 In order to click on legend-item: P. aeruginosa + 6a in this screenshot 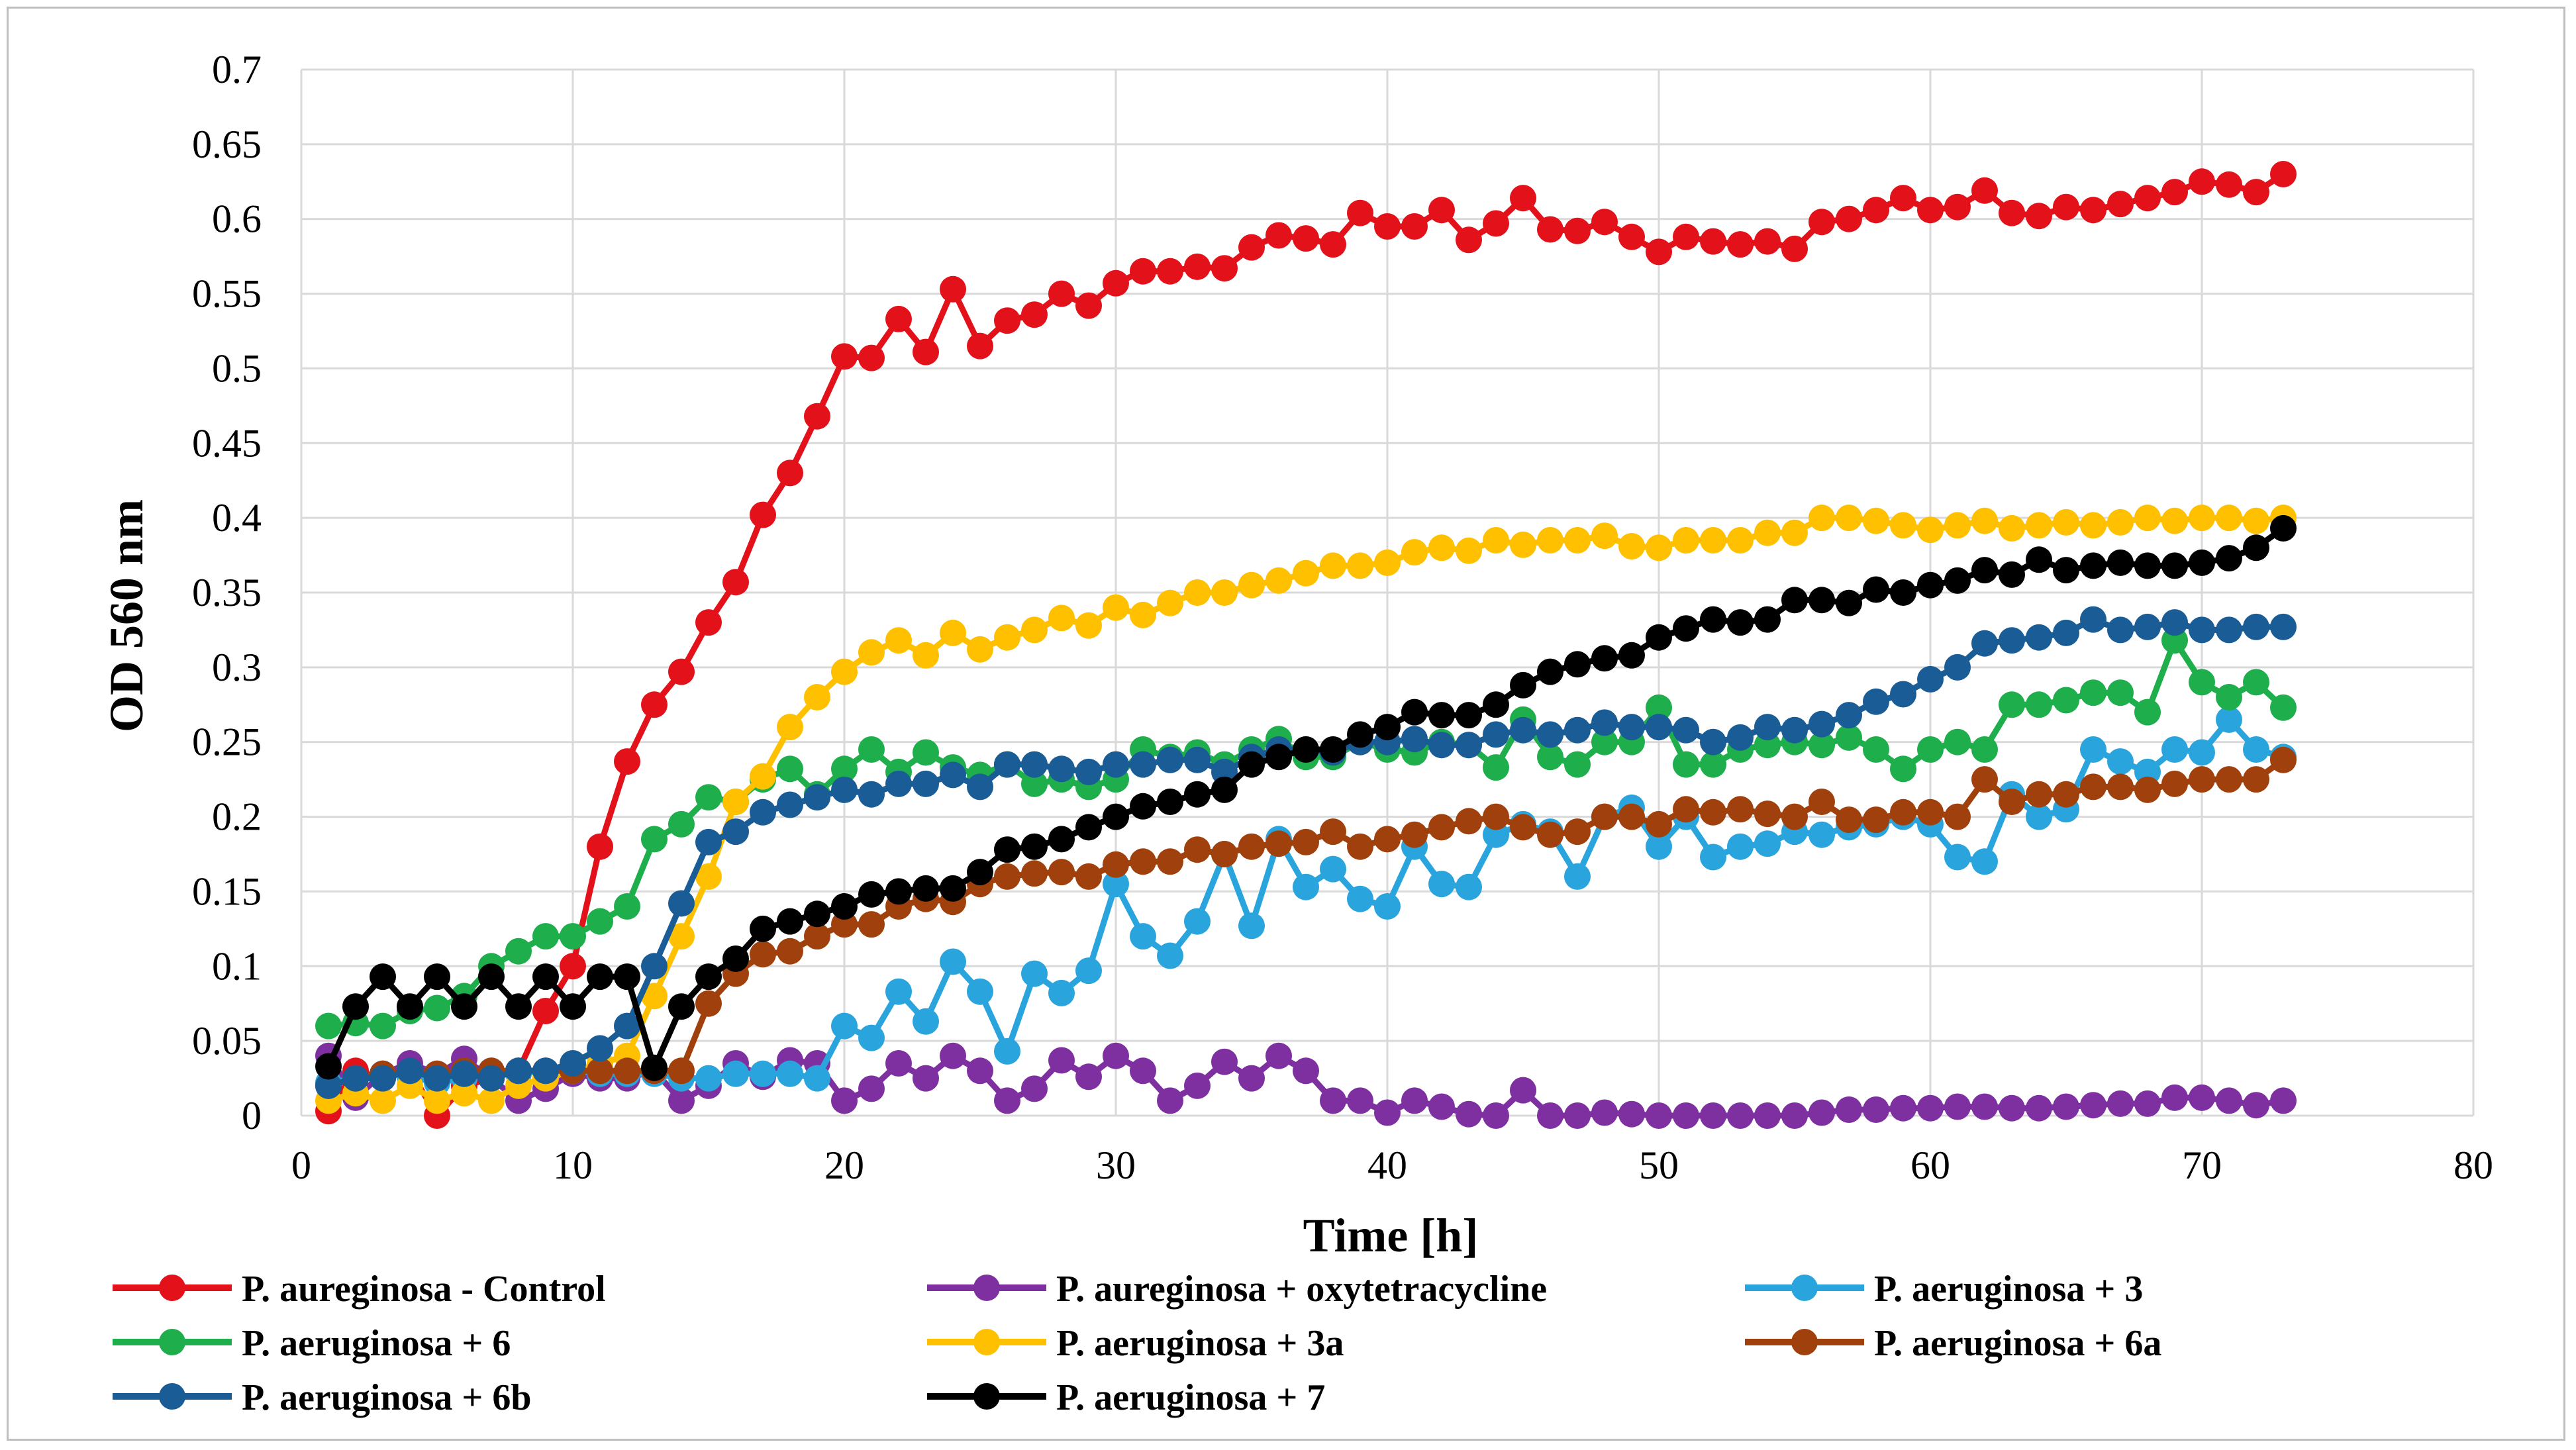, I will do `click(1953, 1343)`.